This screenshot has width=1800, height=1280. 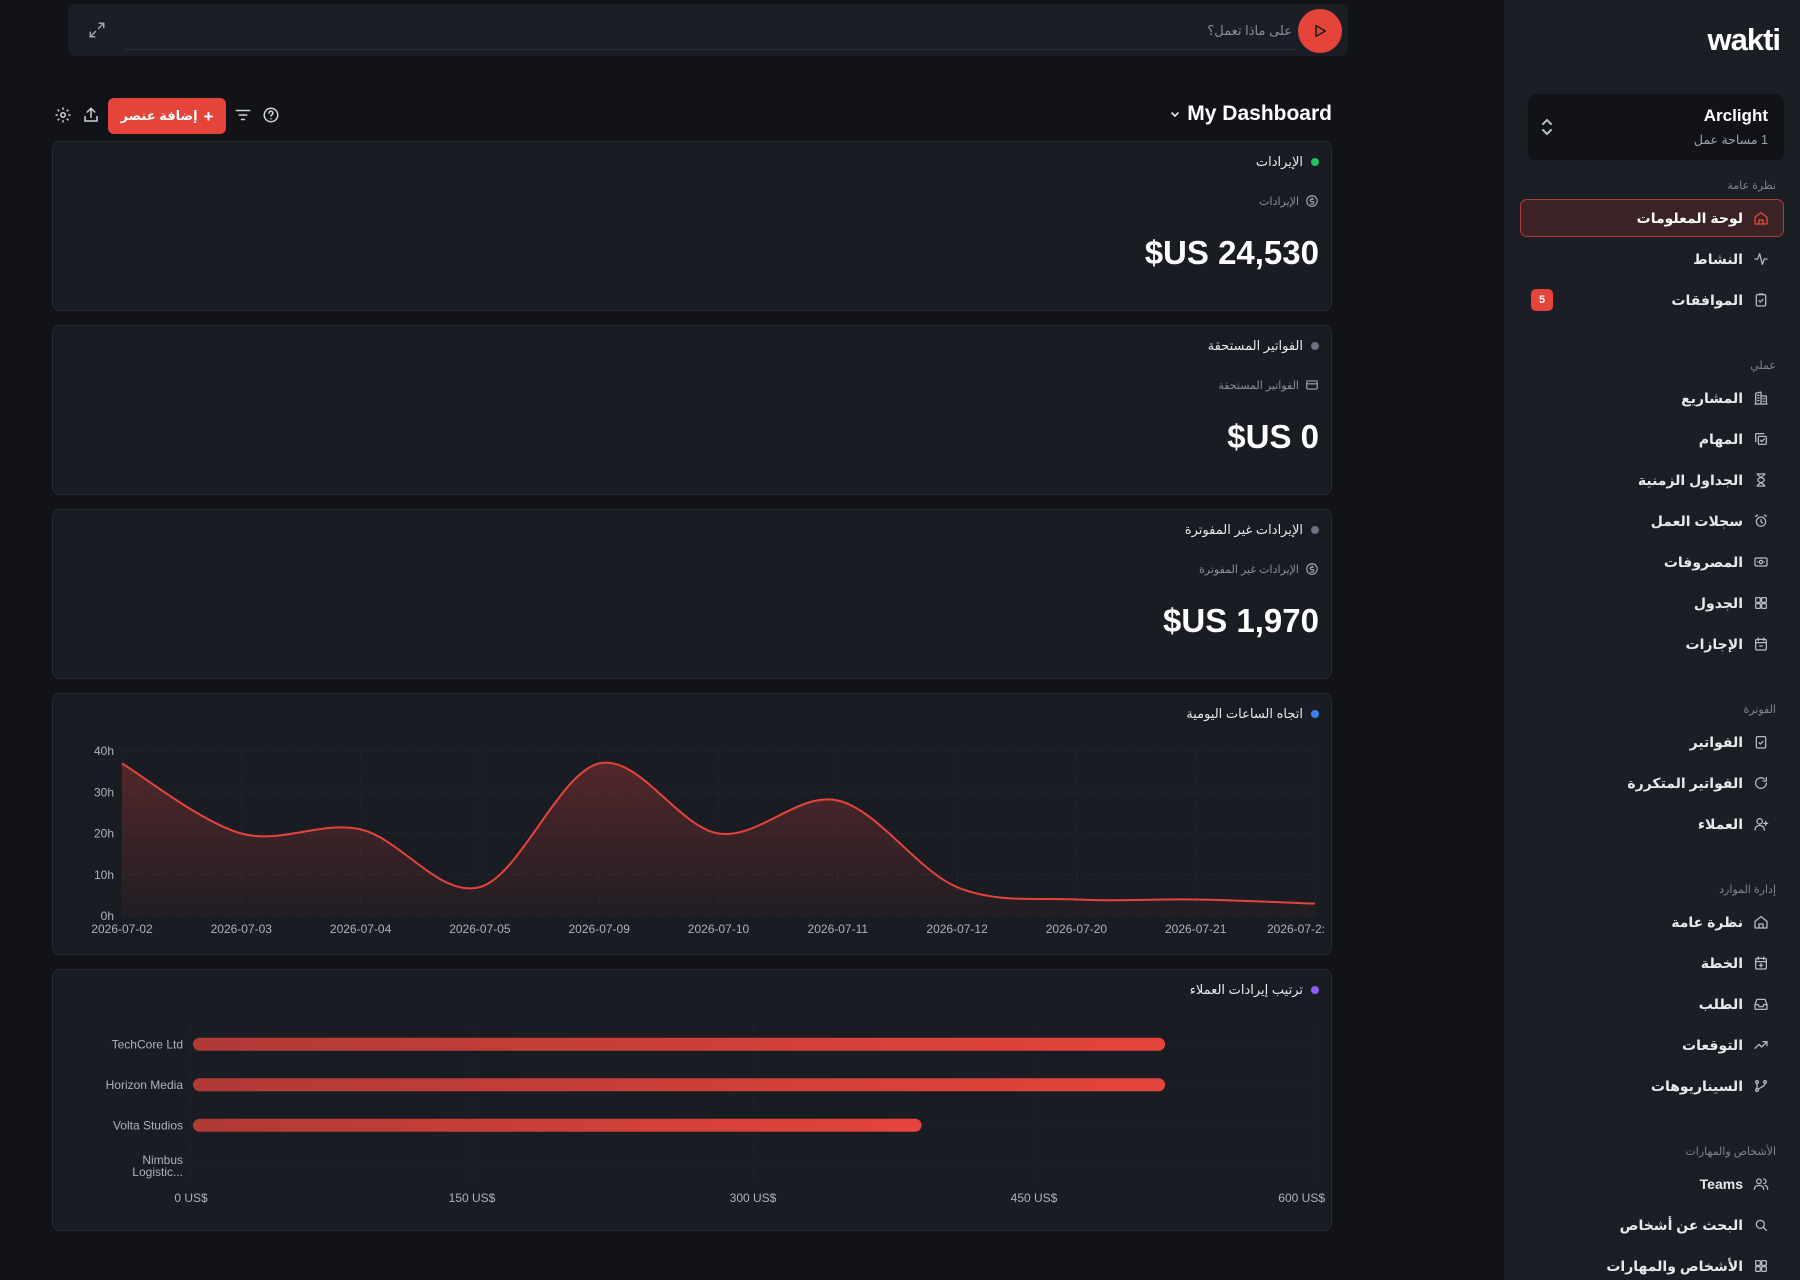 What do you see at coordinates (271, 115) in the screenshot?
I see `help-icon` at bounding box center [271, 115].